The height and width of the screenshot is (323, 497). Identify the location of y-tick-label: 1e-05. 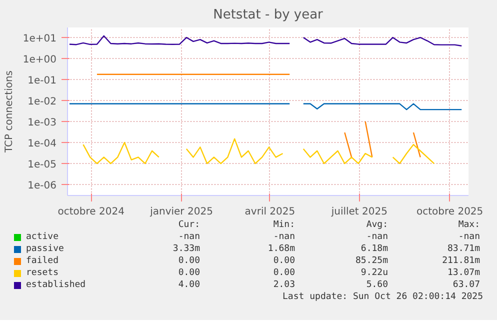
(42, 165).